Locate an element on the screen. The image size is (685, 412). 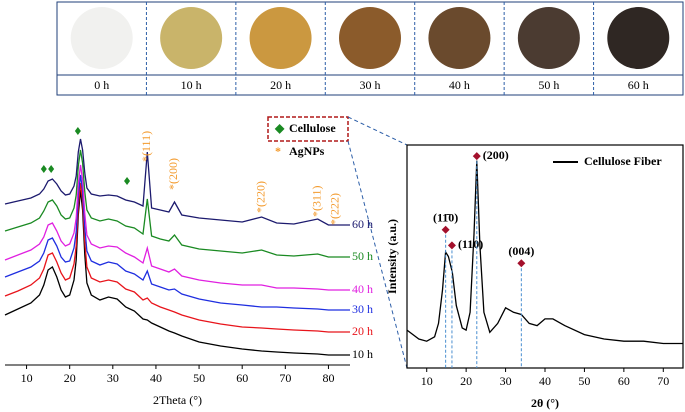
agnp-peak-label: *(220) is located at coordinates (260, 197).